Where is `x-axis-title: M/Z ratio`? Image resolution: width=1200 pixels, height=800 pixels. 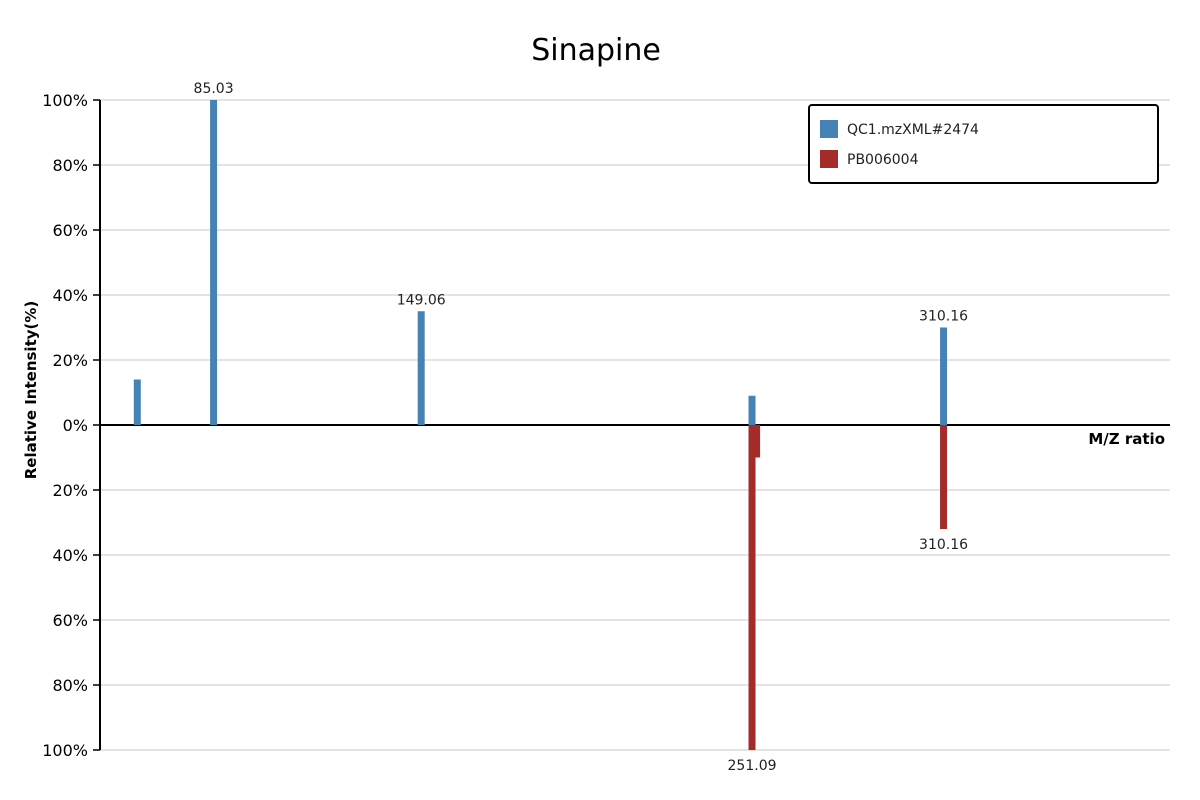
x-axis-title: M/Z ratio is located at coordinates (1126, 439).